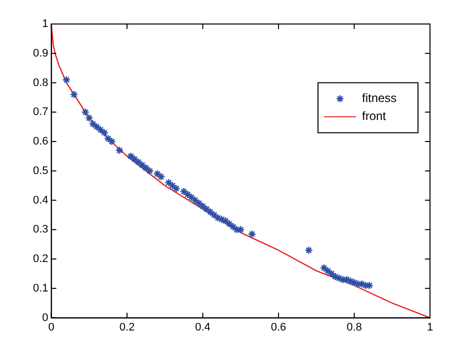 The image size is (474, 355). Describe the element at coordinates (40, 230) in the screenshot. I see `y-tick-label: 0.3` at that location.